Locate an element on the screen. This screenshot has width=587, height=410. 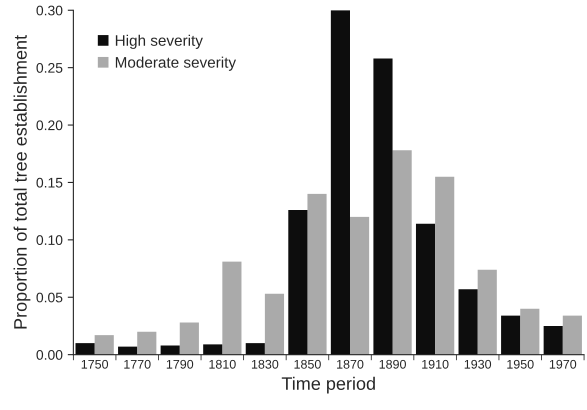
x-tick-label: 1930 is located at coordinates (478, 364).